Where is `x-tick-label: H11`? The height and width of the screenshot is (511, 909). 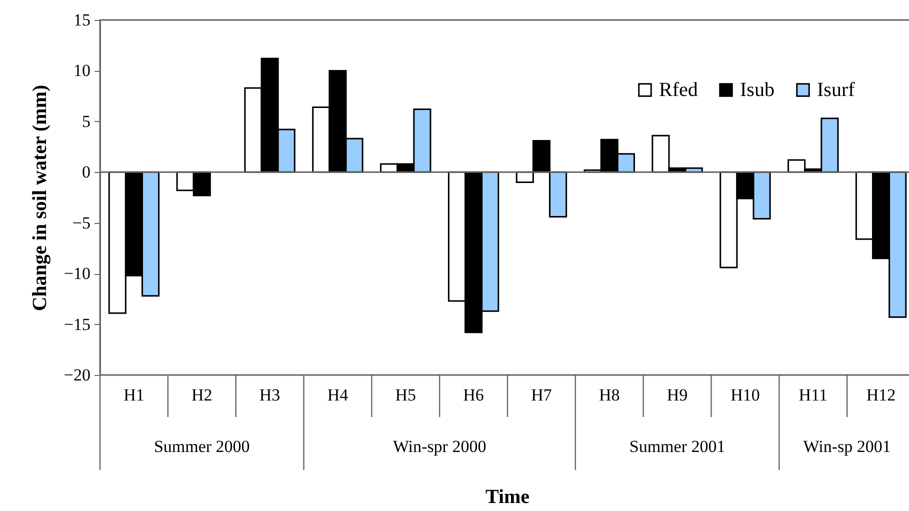 x-tick-label: H11 is located at coordinates (813, 395).